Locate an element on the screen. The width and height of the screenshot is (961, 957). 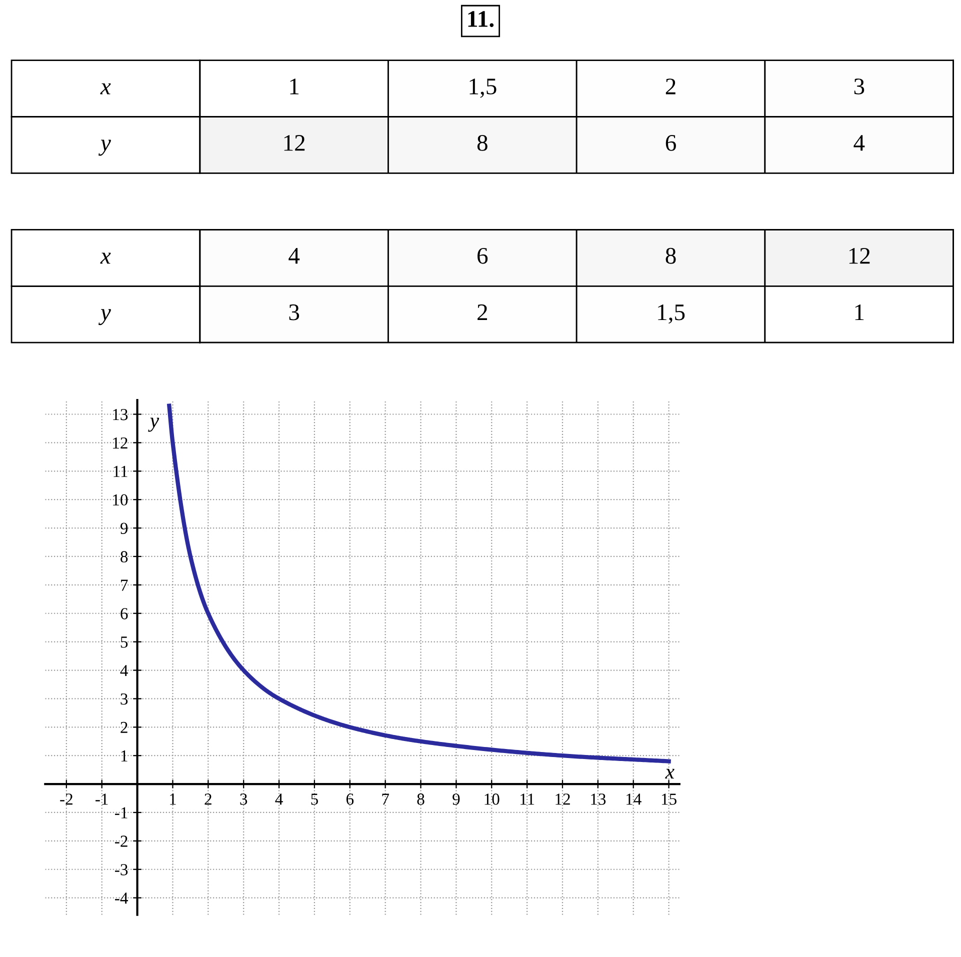
x-tick-label: 8 is located at coordinates (420, 799).